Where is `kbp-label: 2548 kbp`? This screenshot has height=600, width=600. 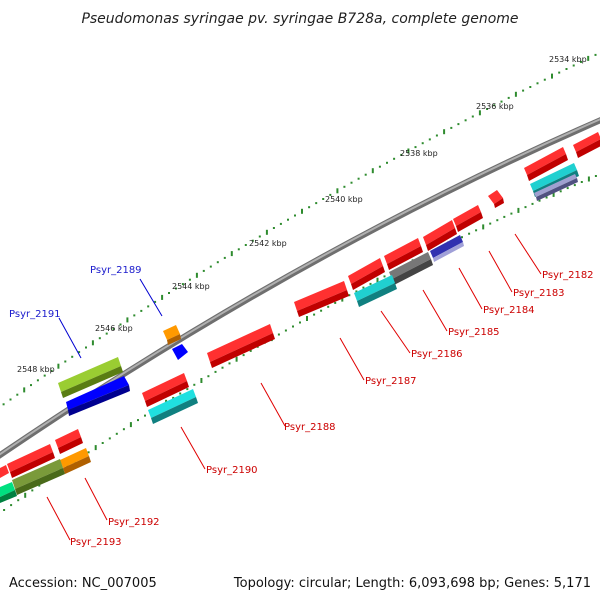
kbp-label: 2548 kbp is located at coordinates (36, 369).